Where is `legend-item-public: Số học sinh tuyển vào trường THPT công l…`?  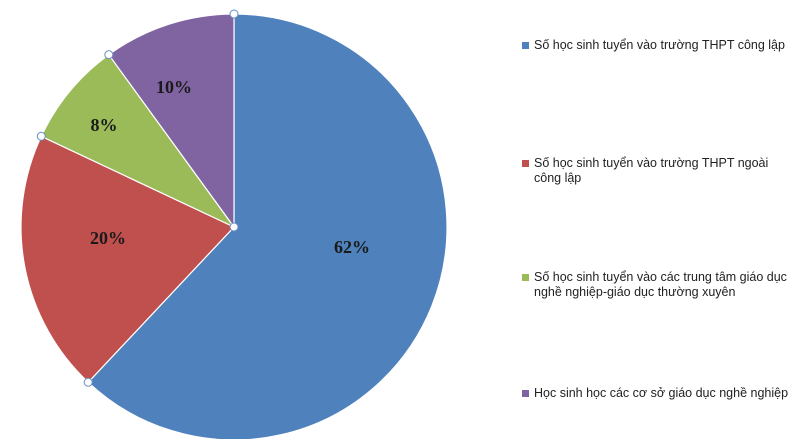
legend-item-public: Số học sinh tuyển vào trường THPT công l… is located at coordinates (655, 45).